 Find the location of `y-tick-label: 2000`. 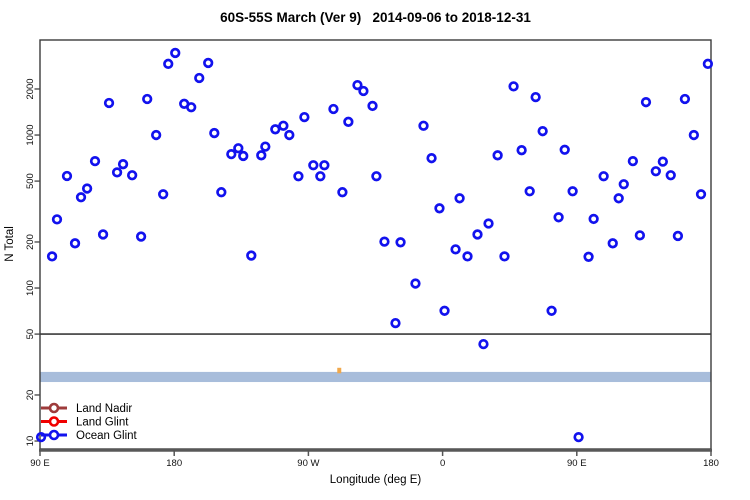

y-tick-label: 2000 is located at coordinates (30, 88).